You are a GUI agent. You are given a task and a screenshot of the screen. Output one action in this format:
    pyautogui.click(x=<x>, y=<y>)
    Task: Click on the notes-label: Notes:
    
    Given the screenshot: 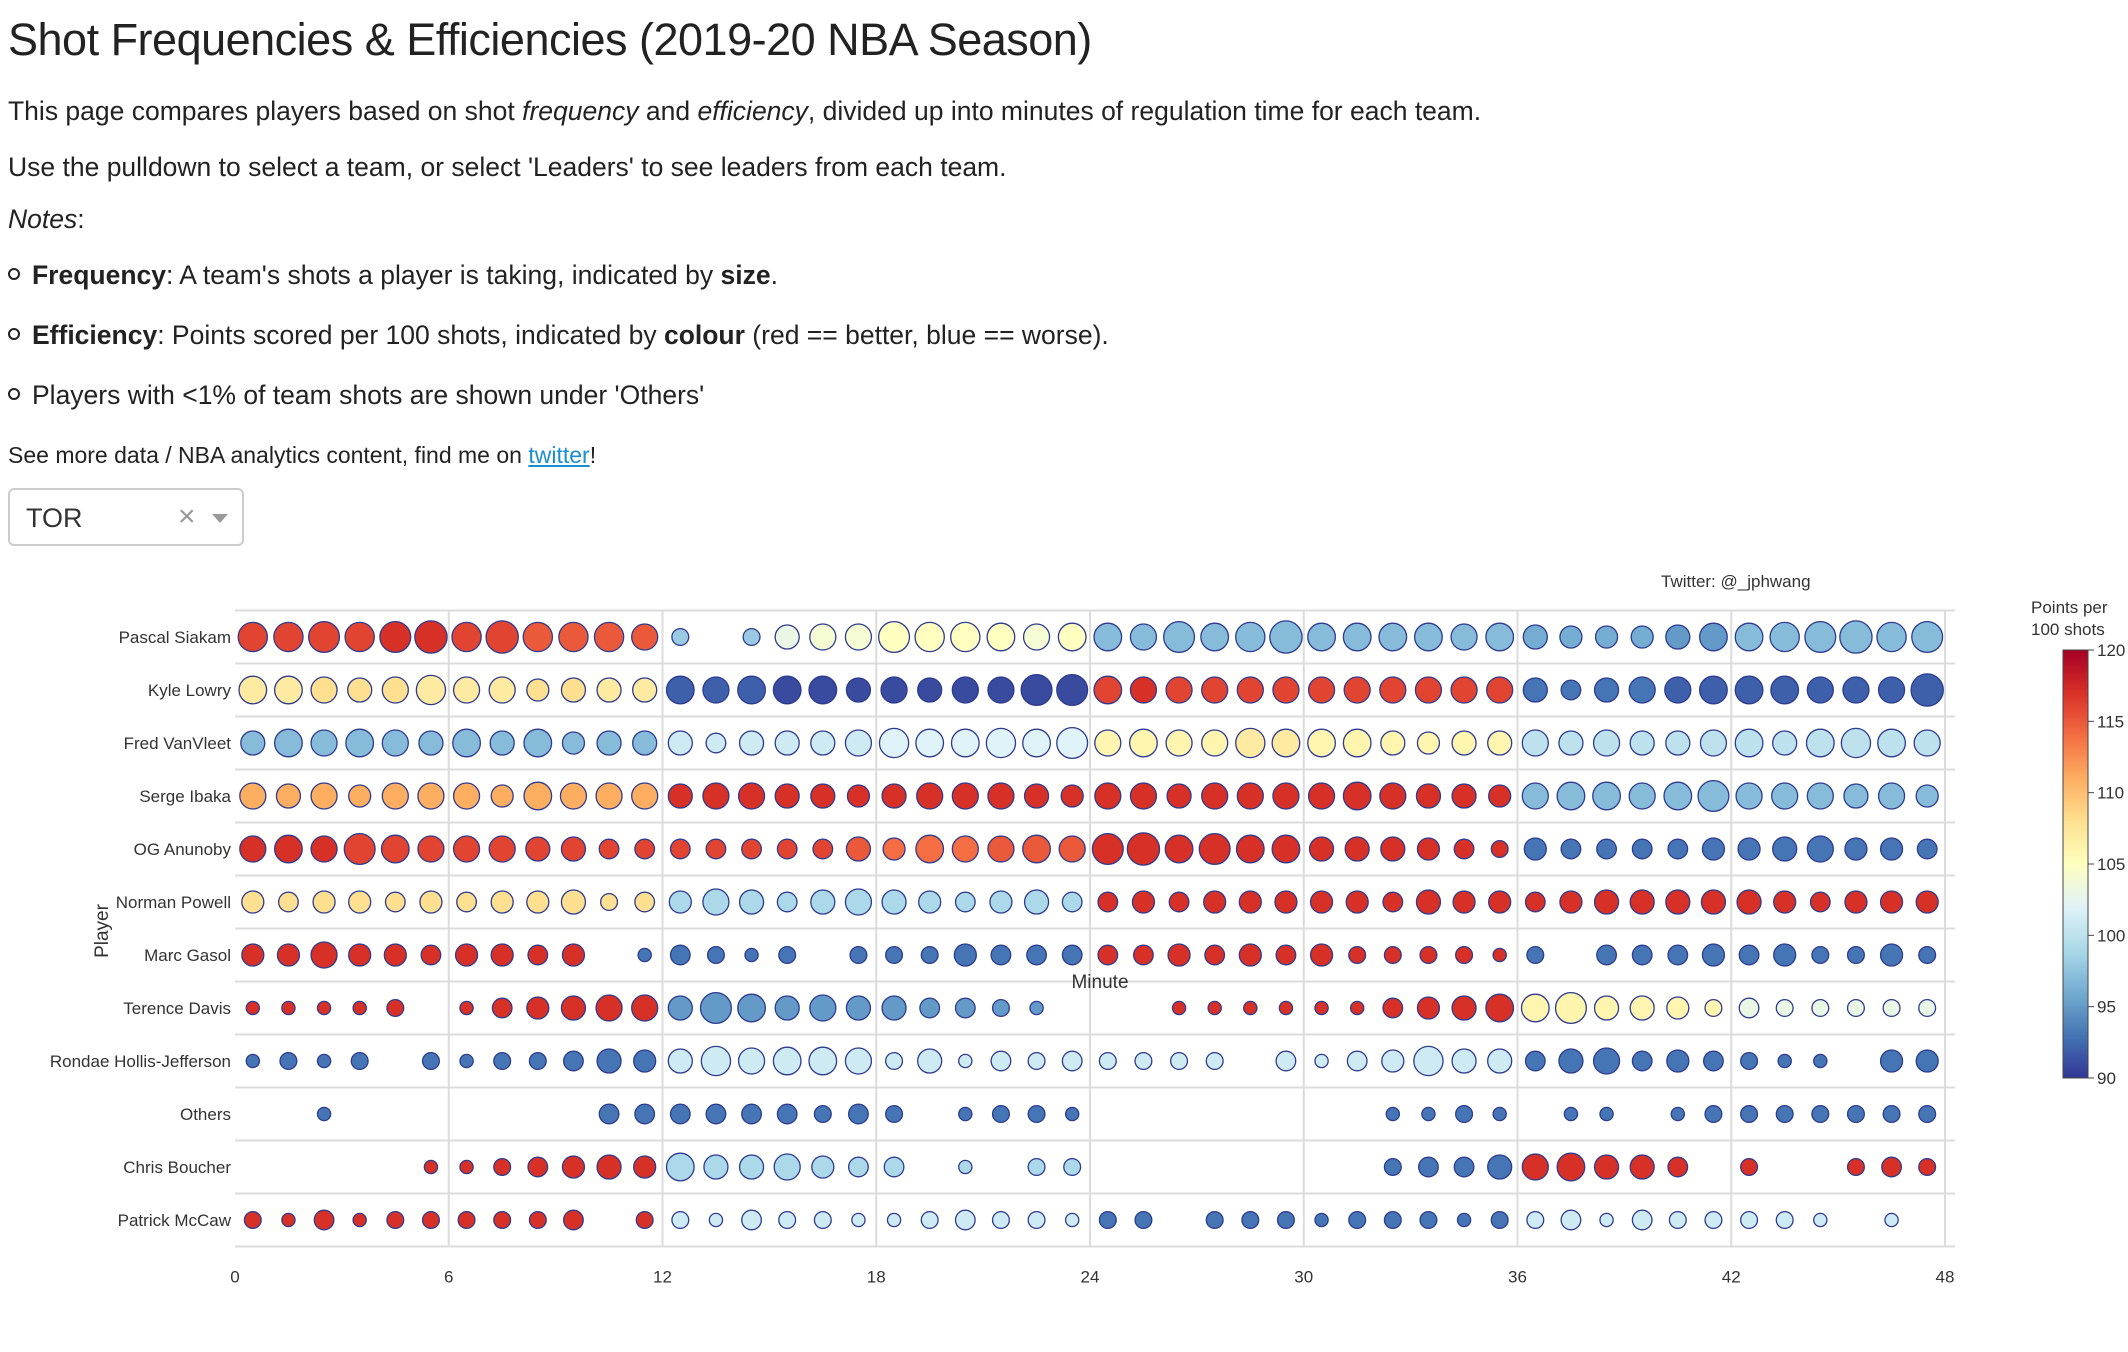 What is the action you would take?
    pyautogui.click(x=46, y=219)
    